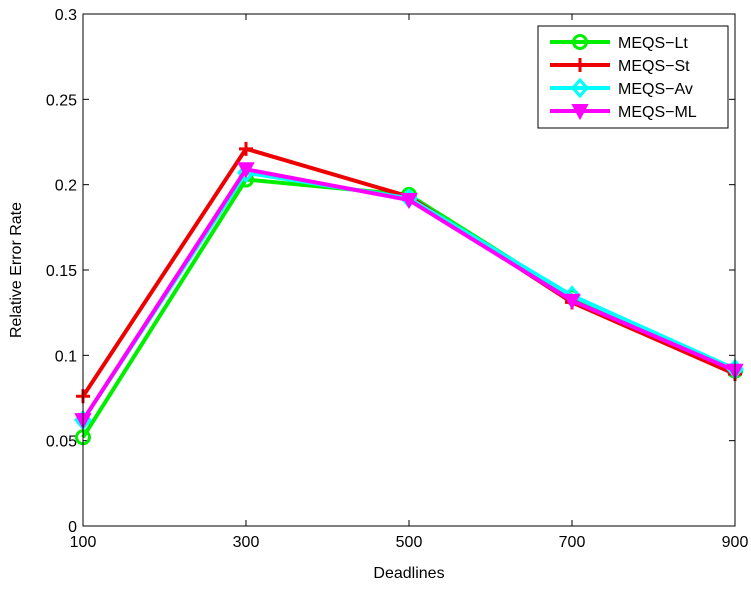 The height and width of the screenshot is (589, 751). Describe the element at coordinates (61, 100) in the screenshot. I see `y-tick-label: 0.25` at that location.